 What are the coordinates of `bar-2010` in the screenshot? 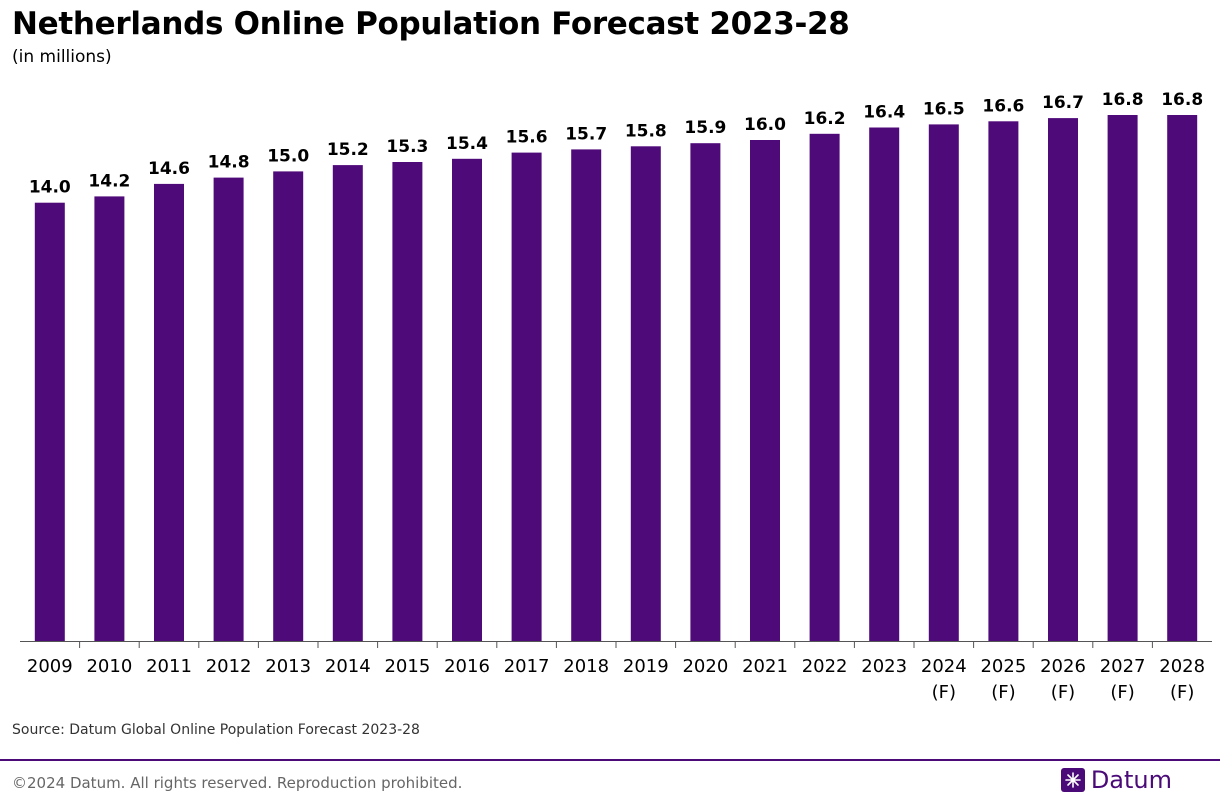 It's located at (109, 418).